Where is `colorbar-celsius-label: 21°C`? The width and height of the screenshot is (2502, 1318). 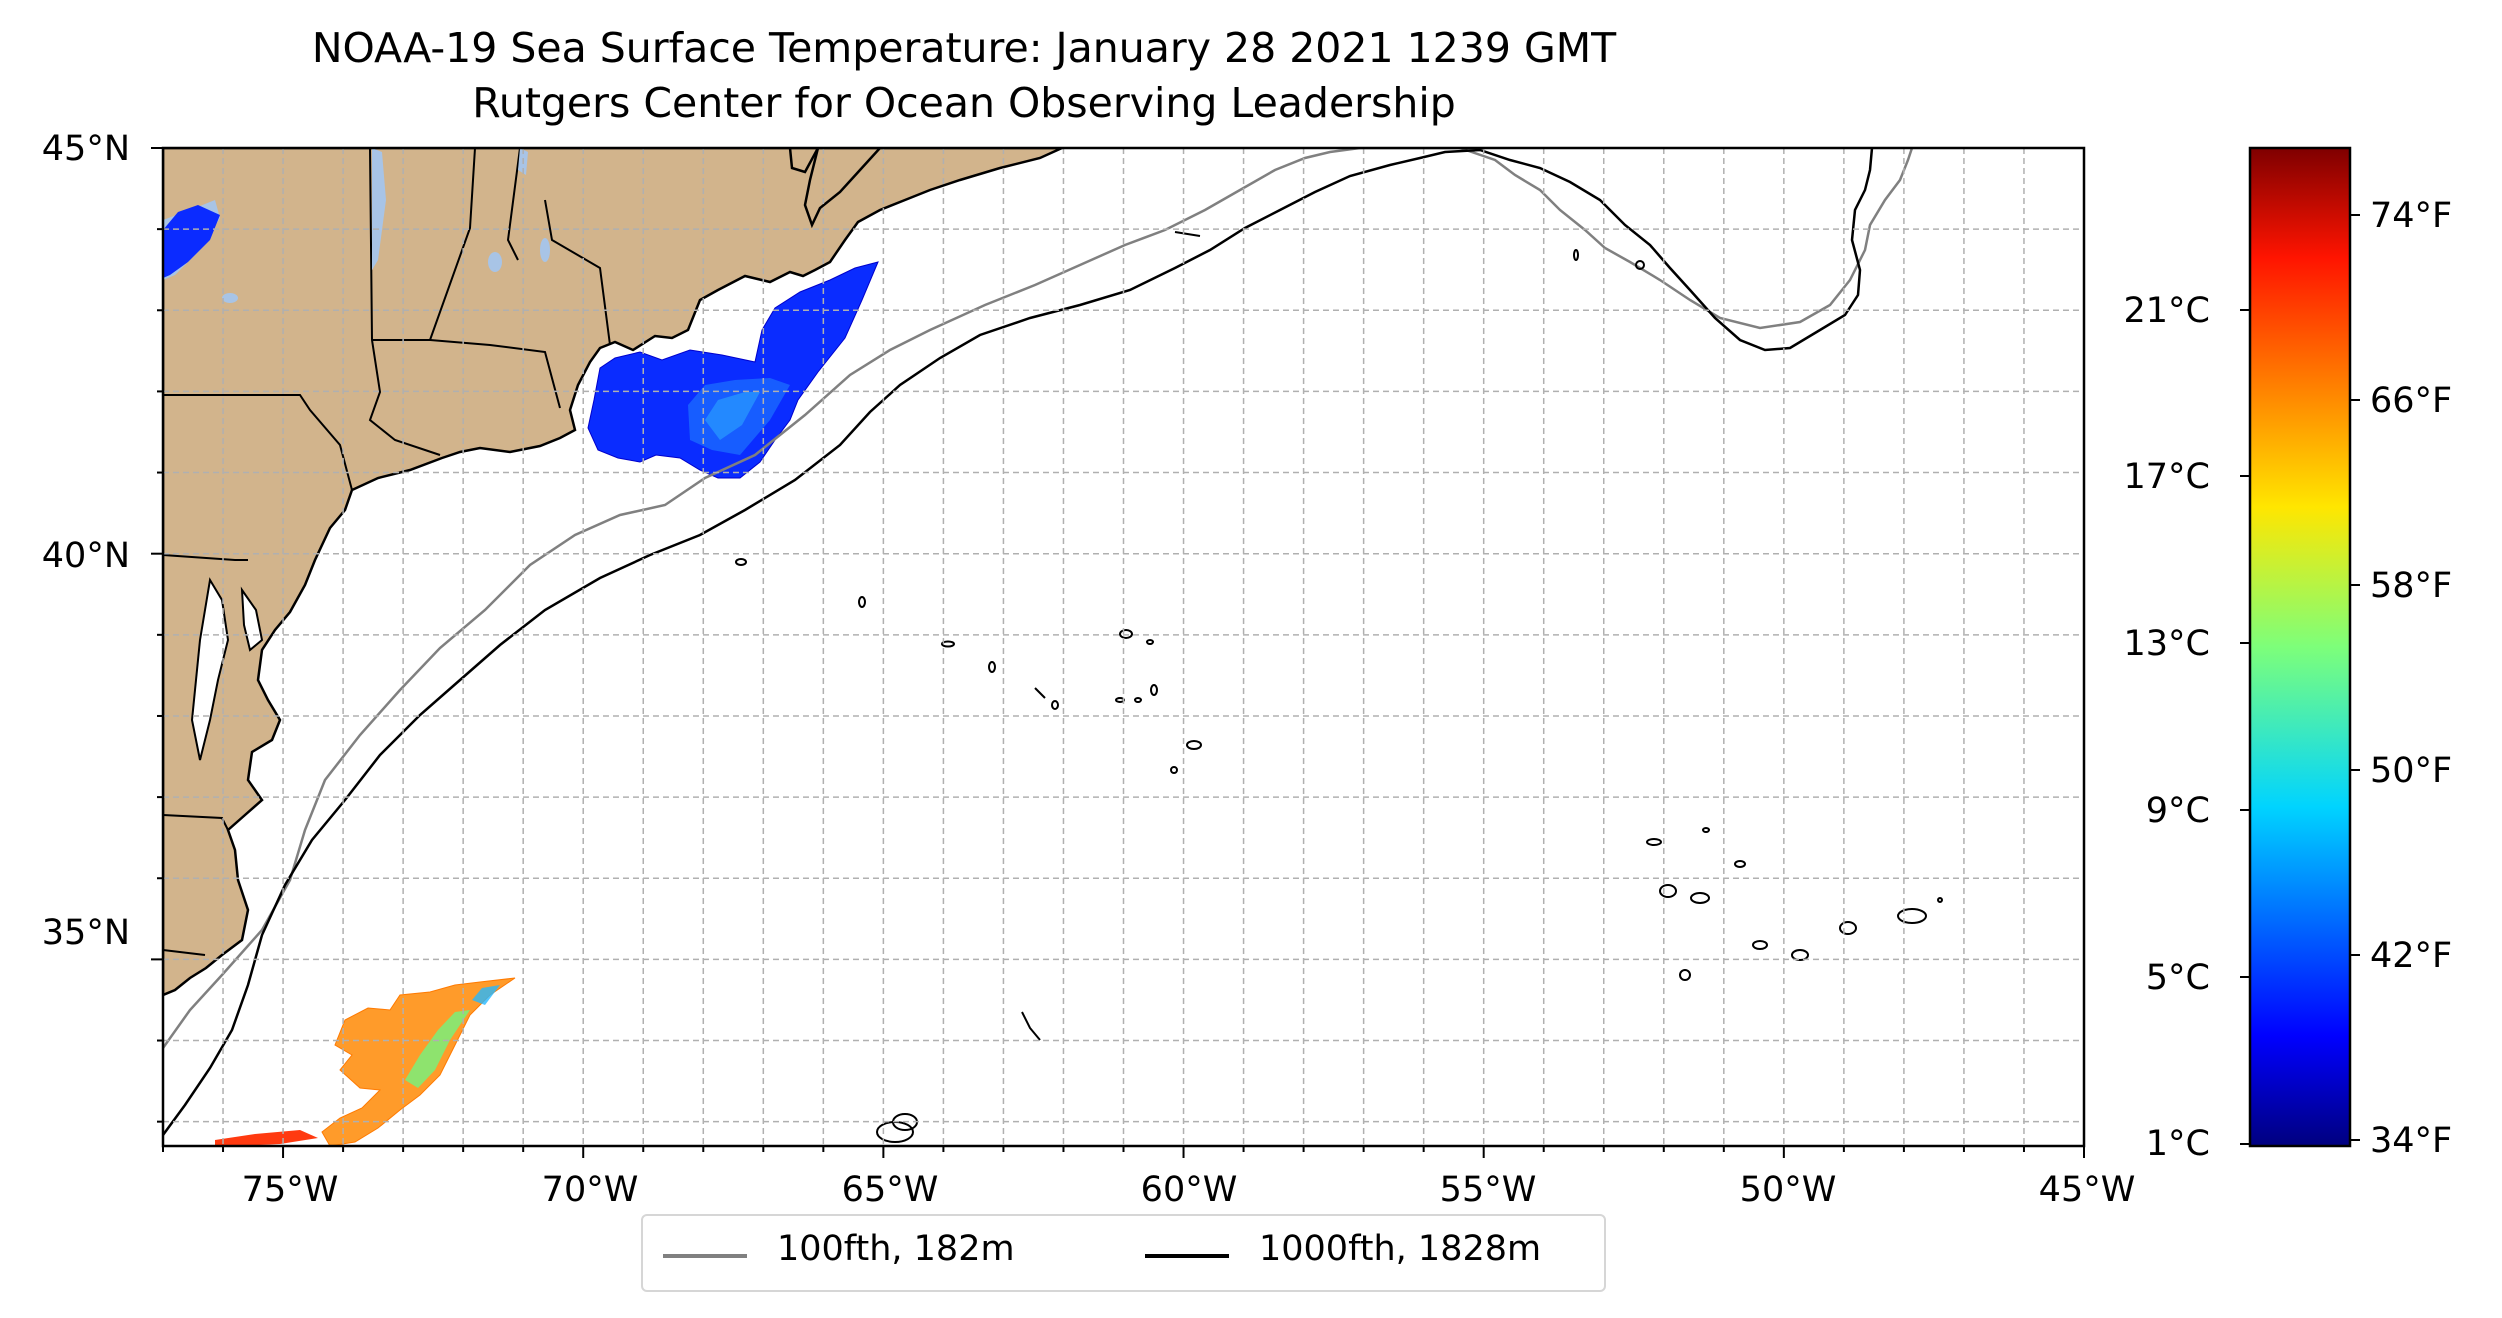 colorbar-celsius-label: 21°C is located at coordinates (2166, 311).